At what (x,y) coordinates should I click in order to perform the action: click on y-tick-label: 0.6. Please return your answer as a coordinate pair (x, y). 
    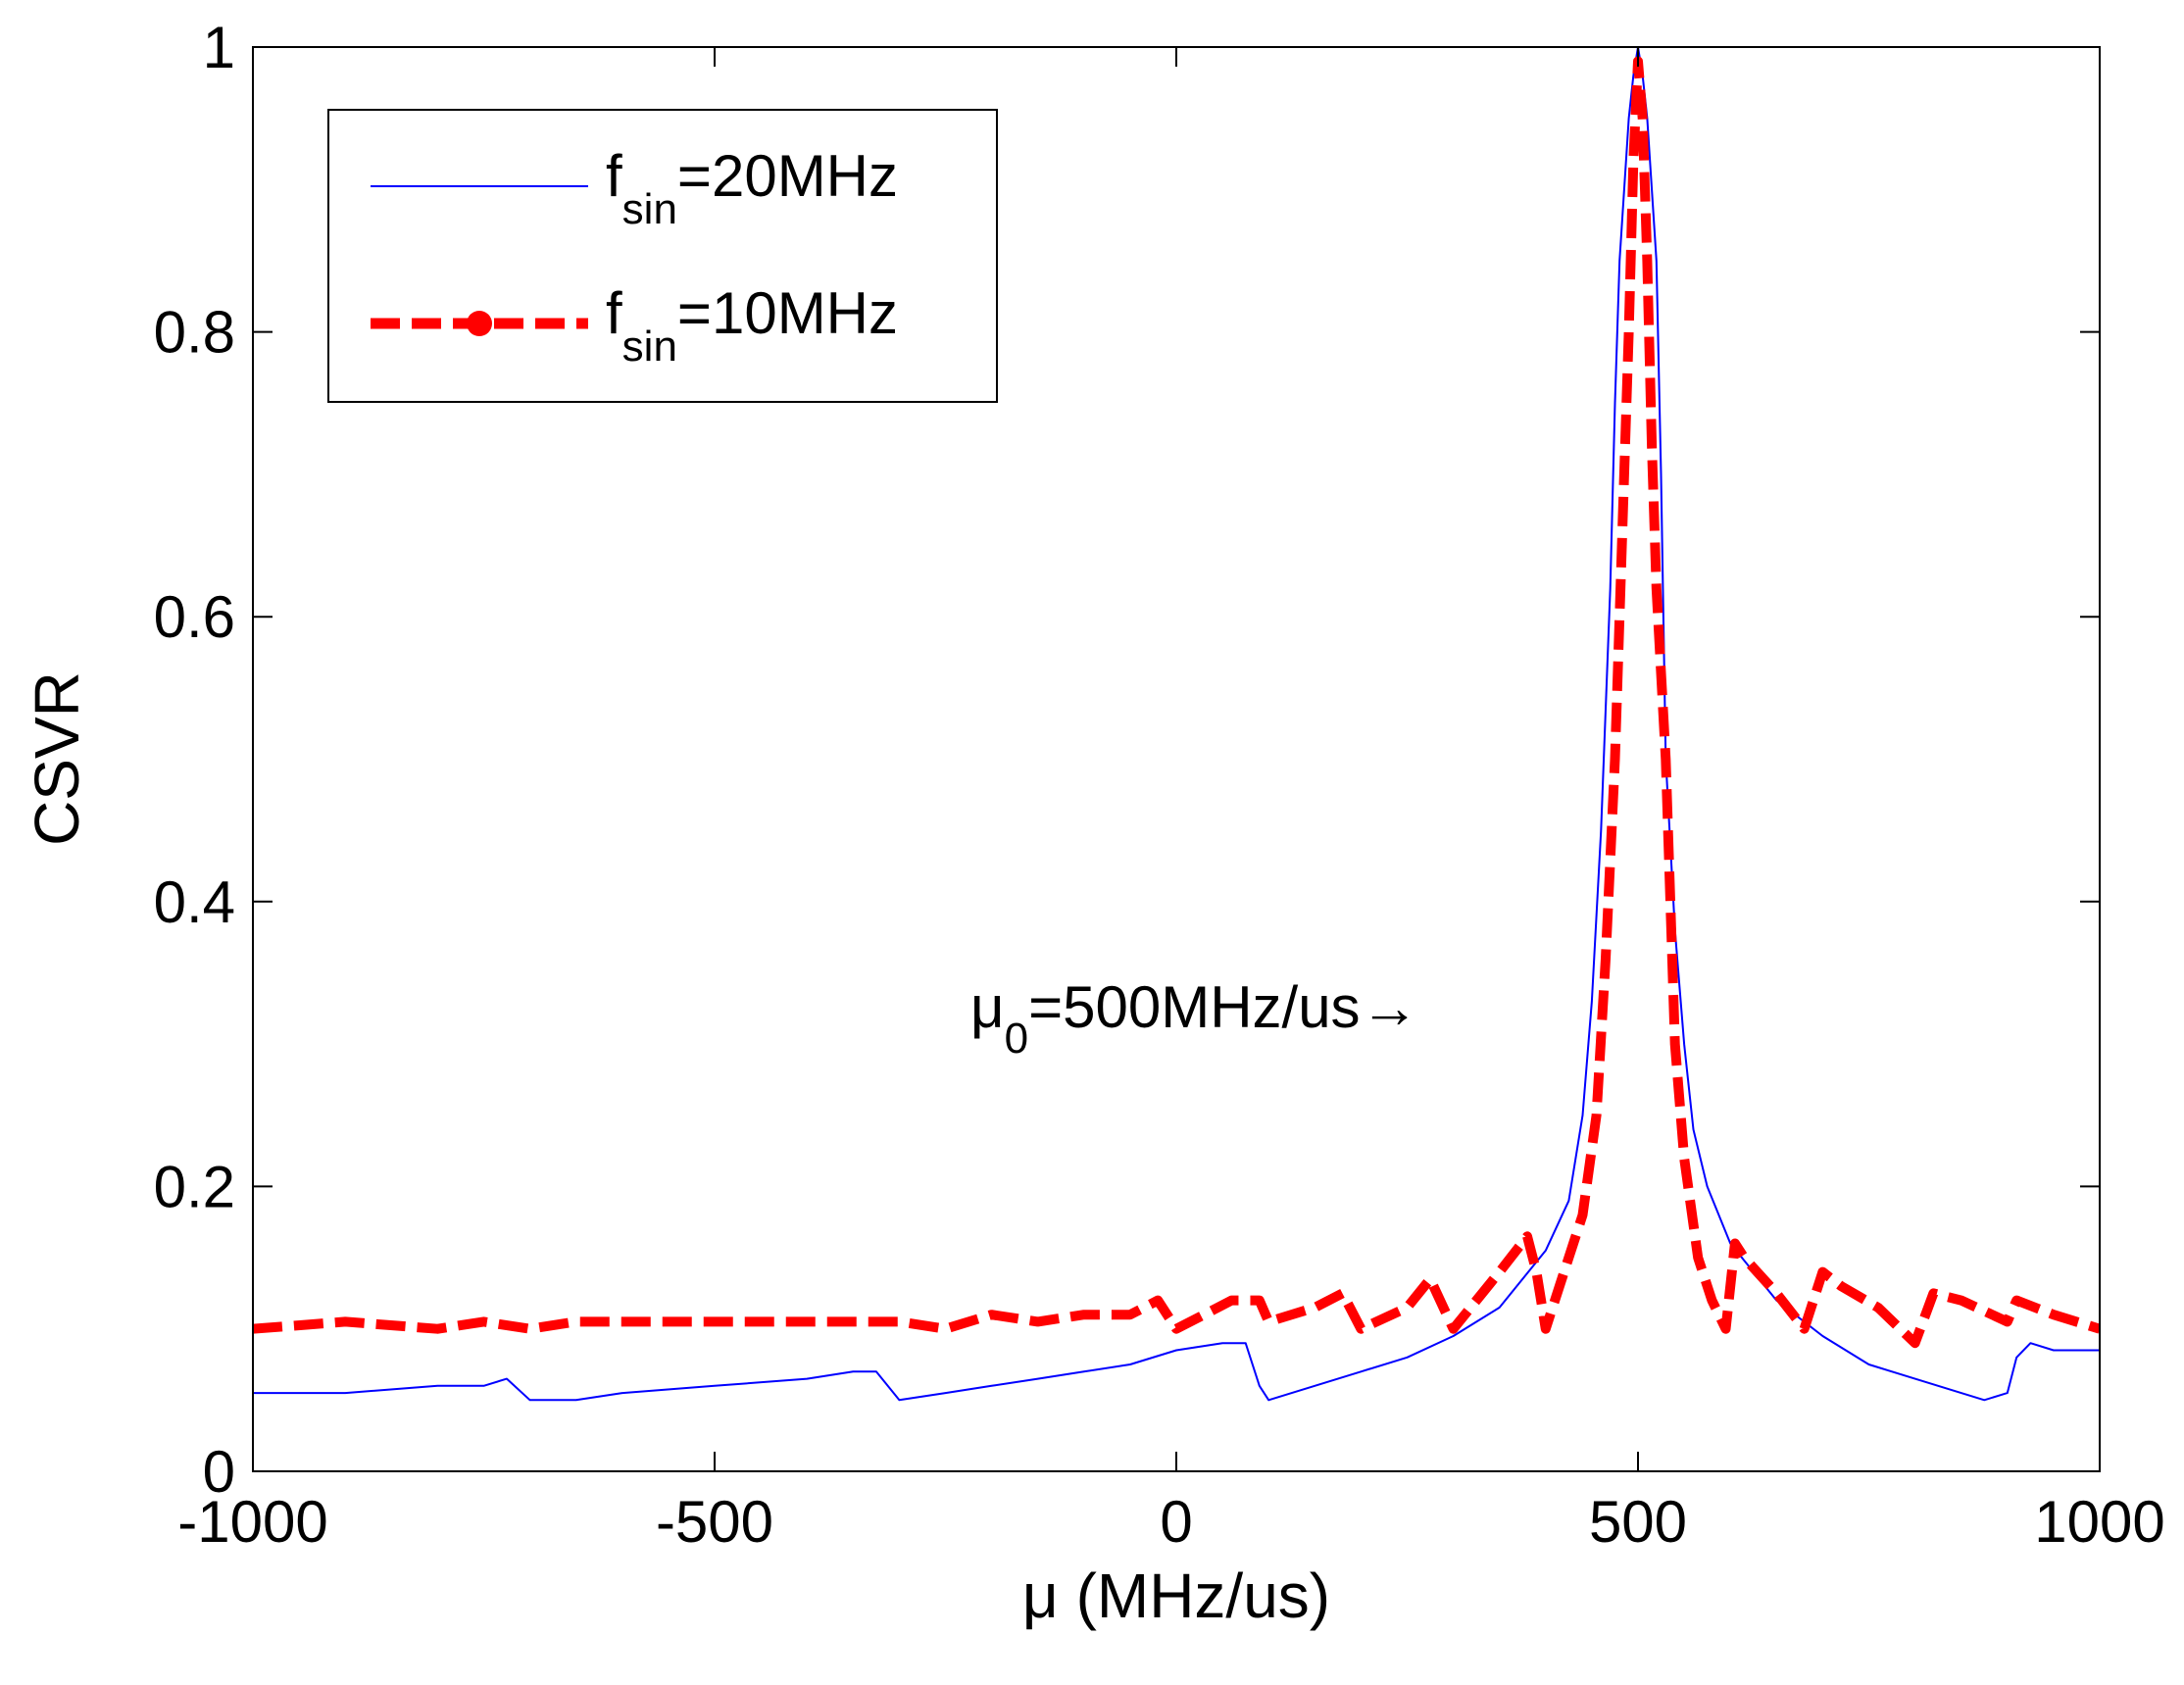
    Looking at the image, I should click on (194, 617).